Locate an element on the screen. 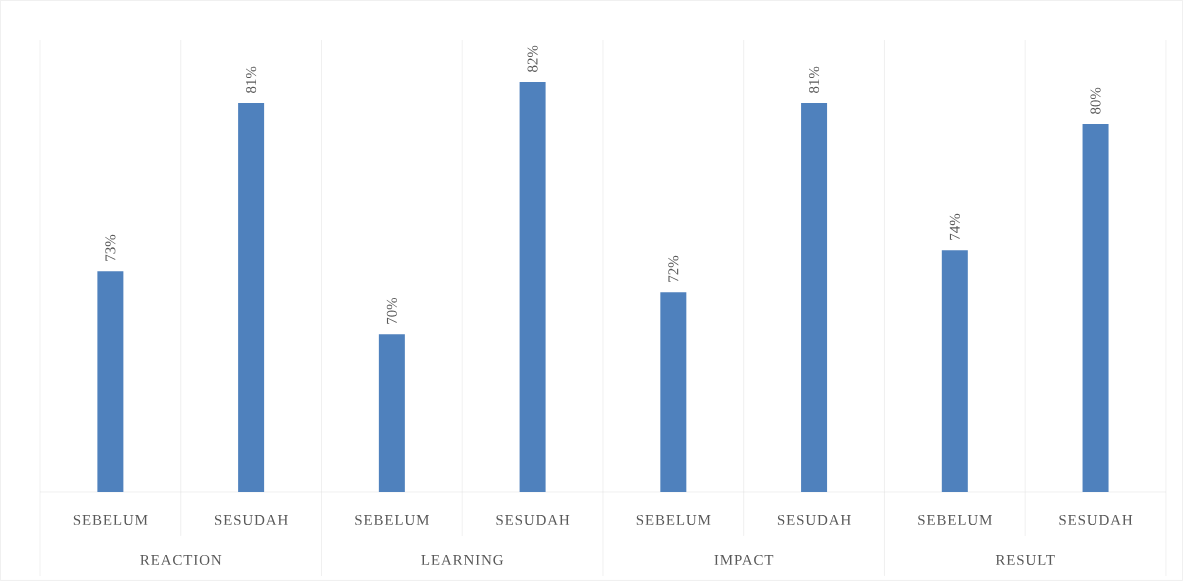 Image resolution: width=1183 pixels, height=581 pixels. text: RESULT is located at coordinates (1025, 559).